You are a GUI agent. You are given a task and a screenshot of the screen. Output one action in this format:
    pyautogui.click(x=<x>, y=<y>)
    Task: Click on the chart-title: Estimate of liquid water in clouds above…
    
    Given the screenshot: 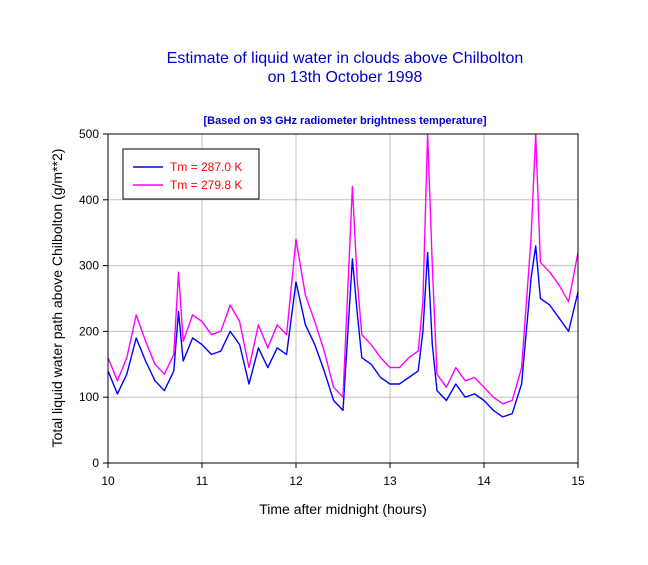 What is the action you would take?
    pyautogui.click(x=345, y=58)
    